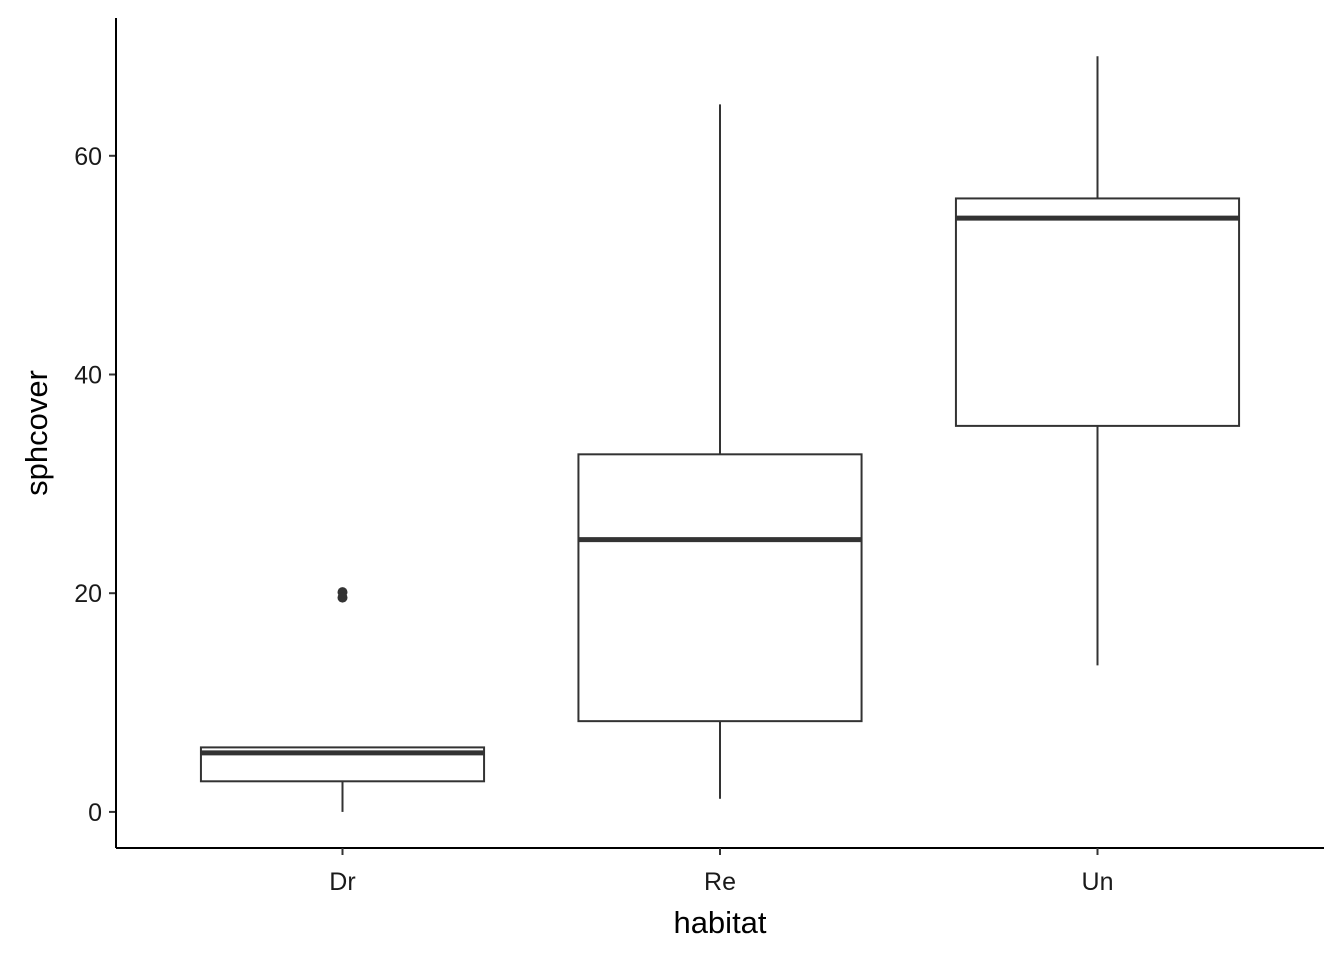 Image resolution: width=1344 pixels, height=965 pixels. Describe the element at coordinates (719, 922) in the screenshot. I see `x-axis-title: habitat` at that location.